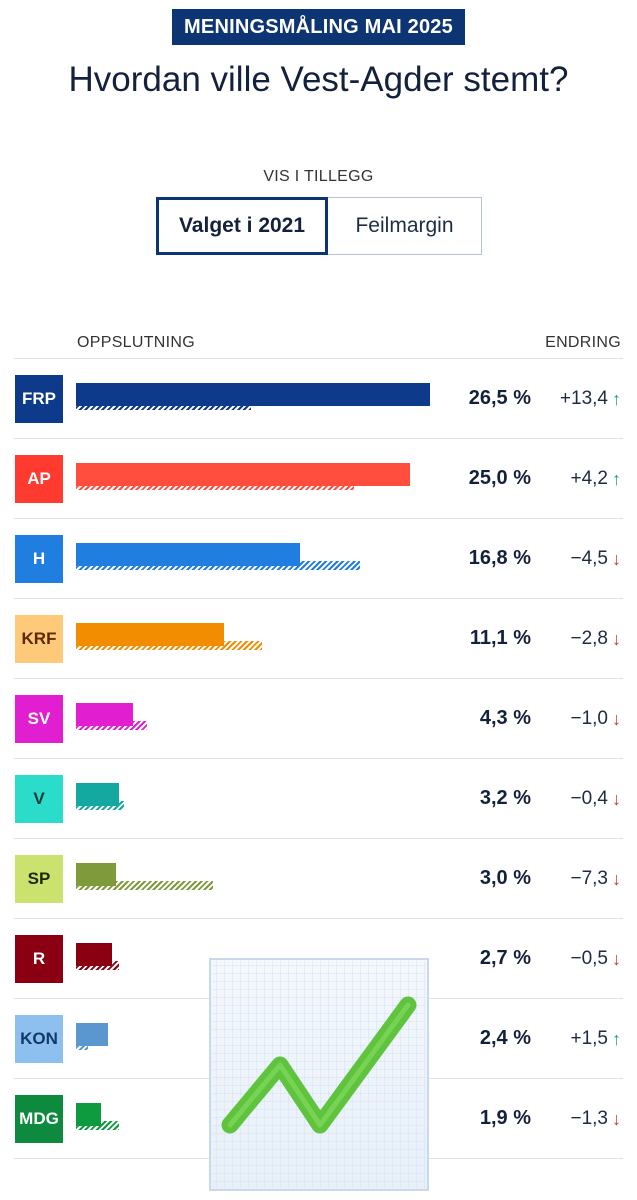 The image size is (637, 1200). I want to click on change-value: +13,4, so click(583, 398).